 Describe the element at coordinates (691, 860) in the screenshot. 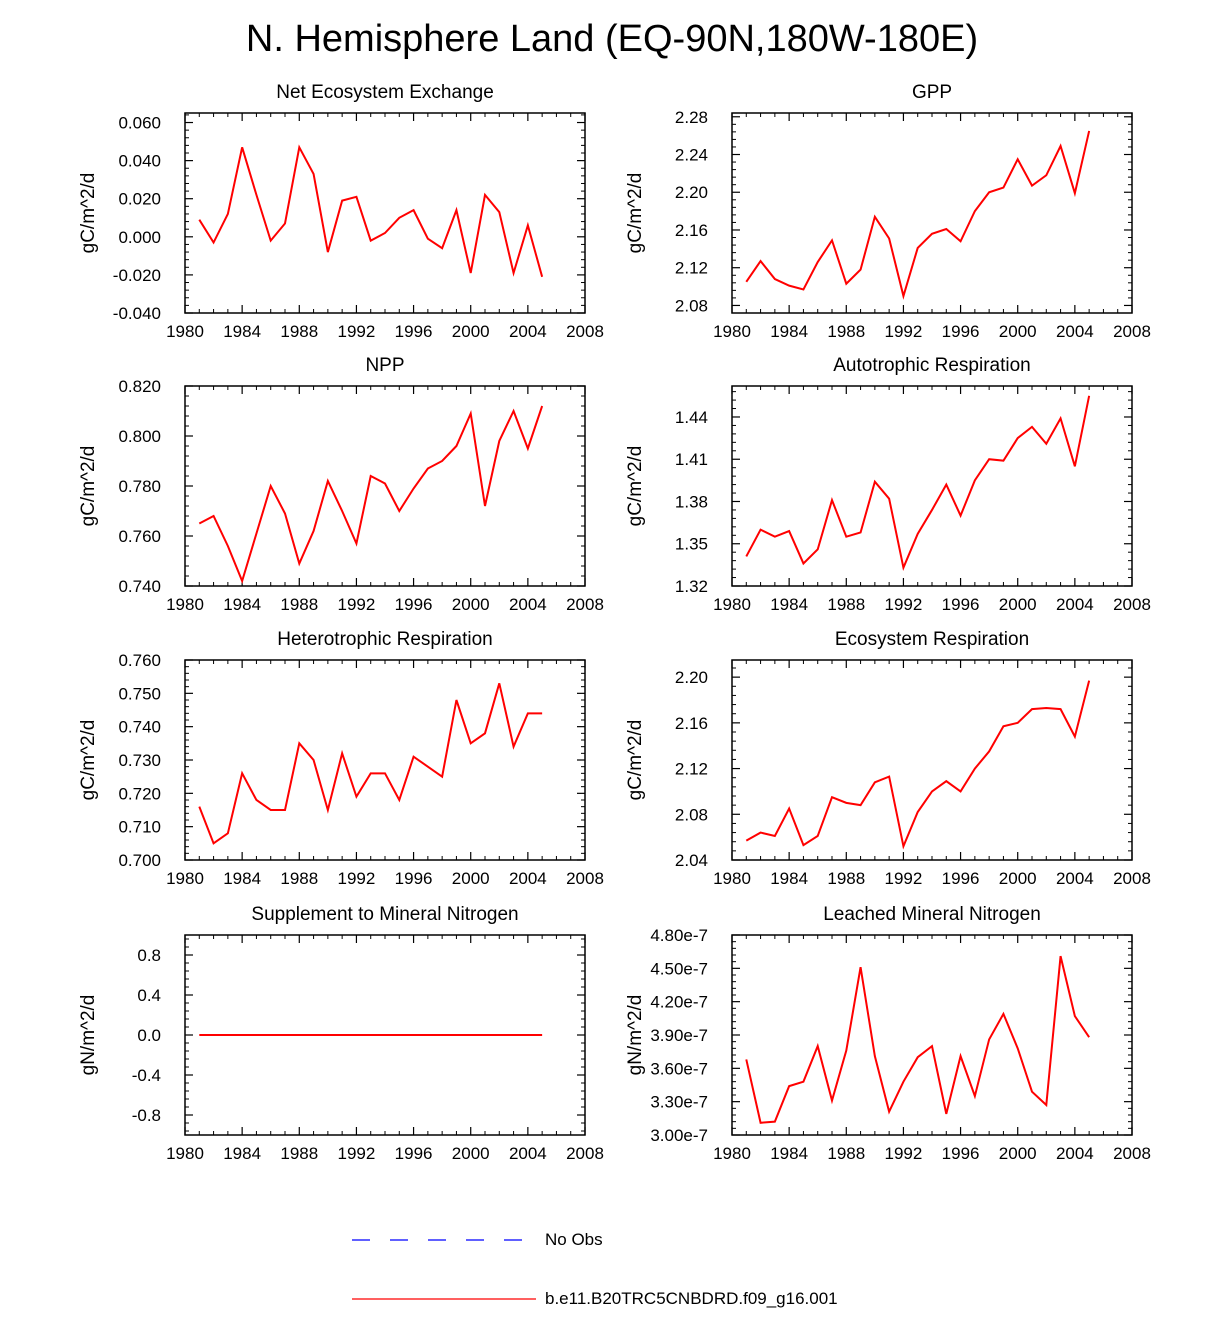

I see `y-tick-label: 2.04` at that location.